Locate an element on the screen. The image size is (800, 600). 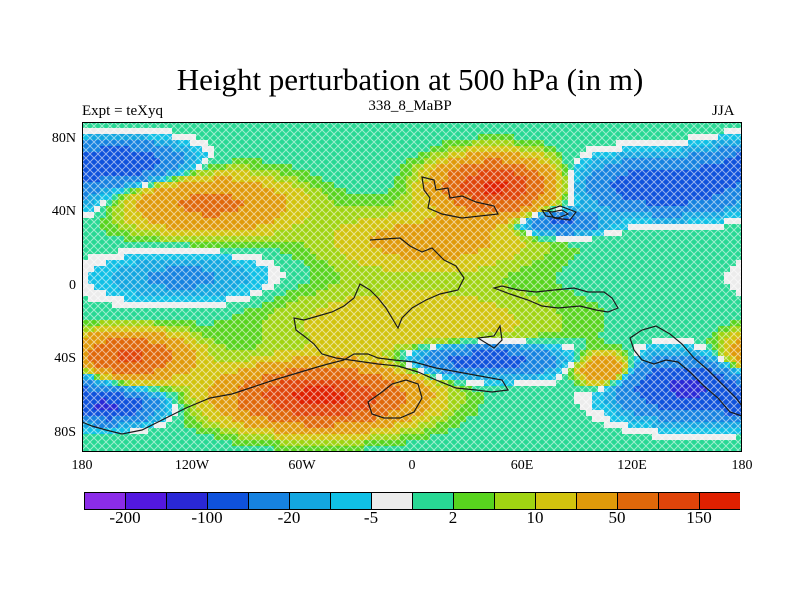
lon-tick-label: 60E is located at coordinates (522, 465).